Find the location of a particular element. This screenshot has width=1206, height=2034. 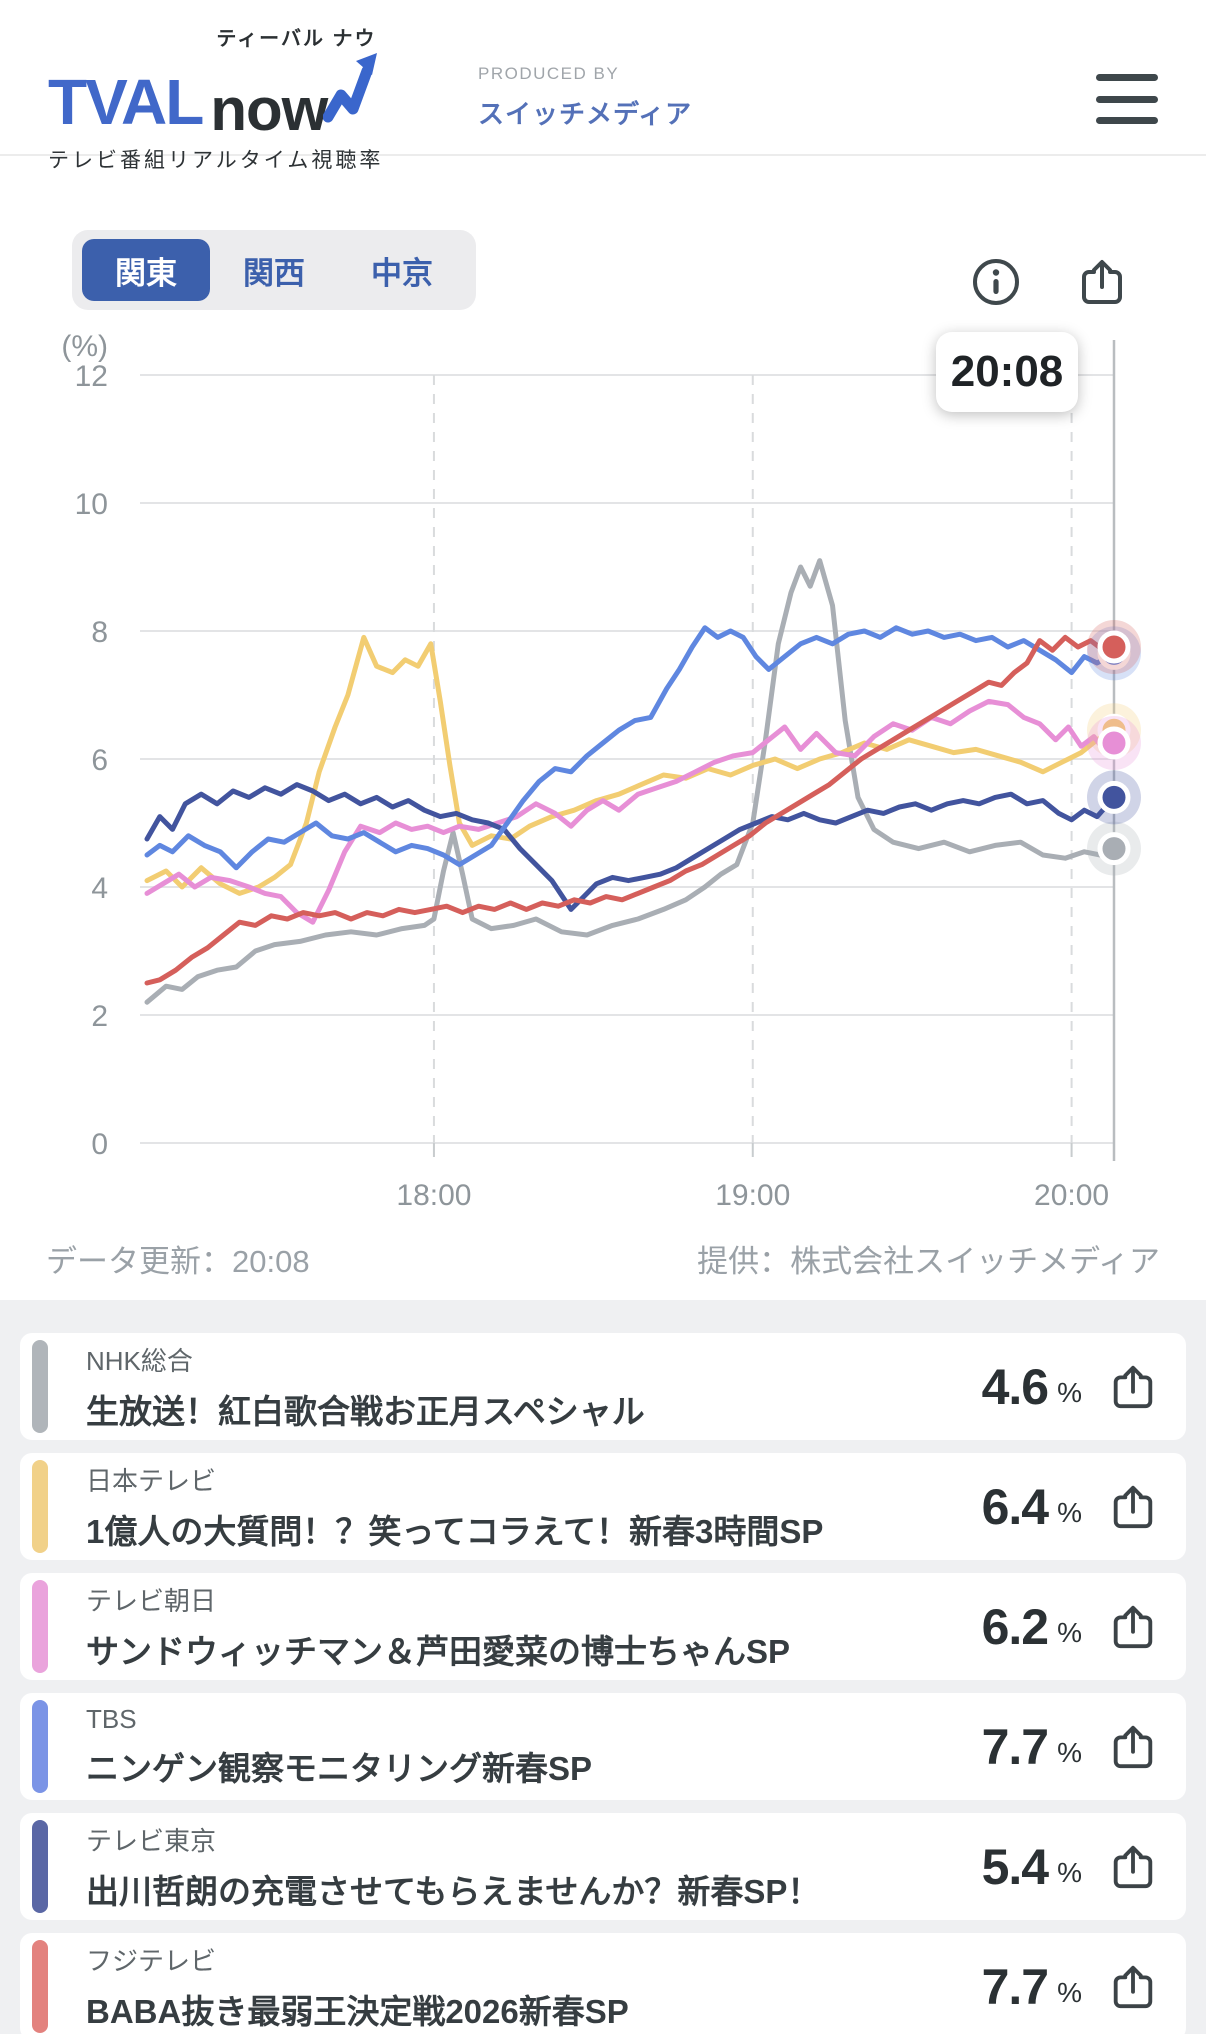

program-info: テレビ東京 出川哲朗の充電させてもらえませんか？新春SP！ is located at coordinates (453, 1867).